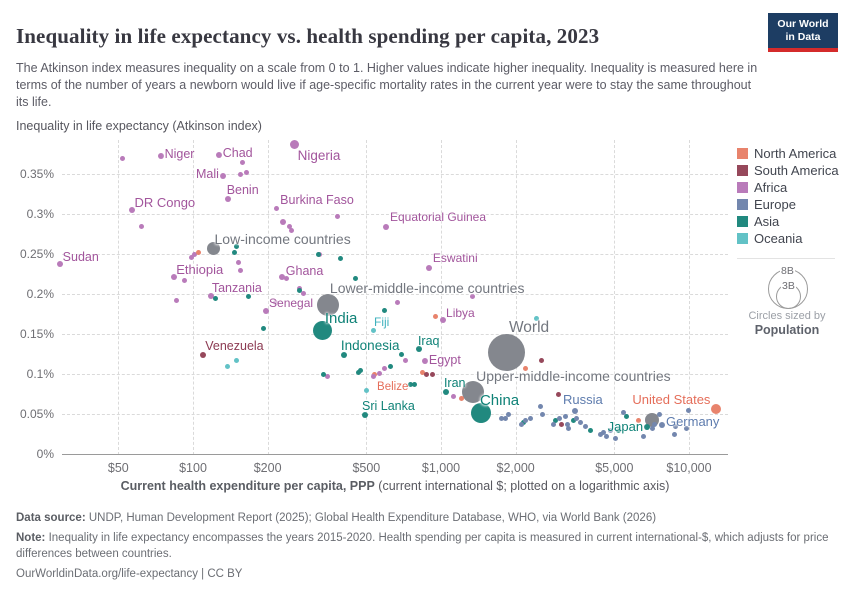 This screenshot has width=850, height=600. What do you see at coordinates (317, 200) in the screenshot?
I see `point-label-burkina-faso: Burkina Faso` at bounding box center [317, 200].